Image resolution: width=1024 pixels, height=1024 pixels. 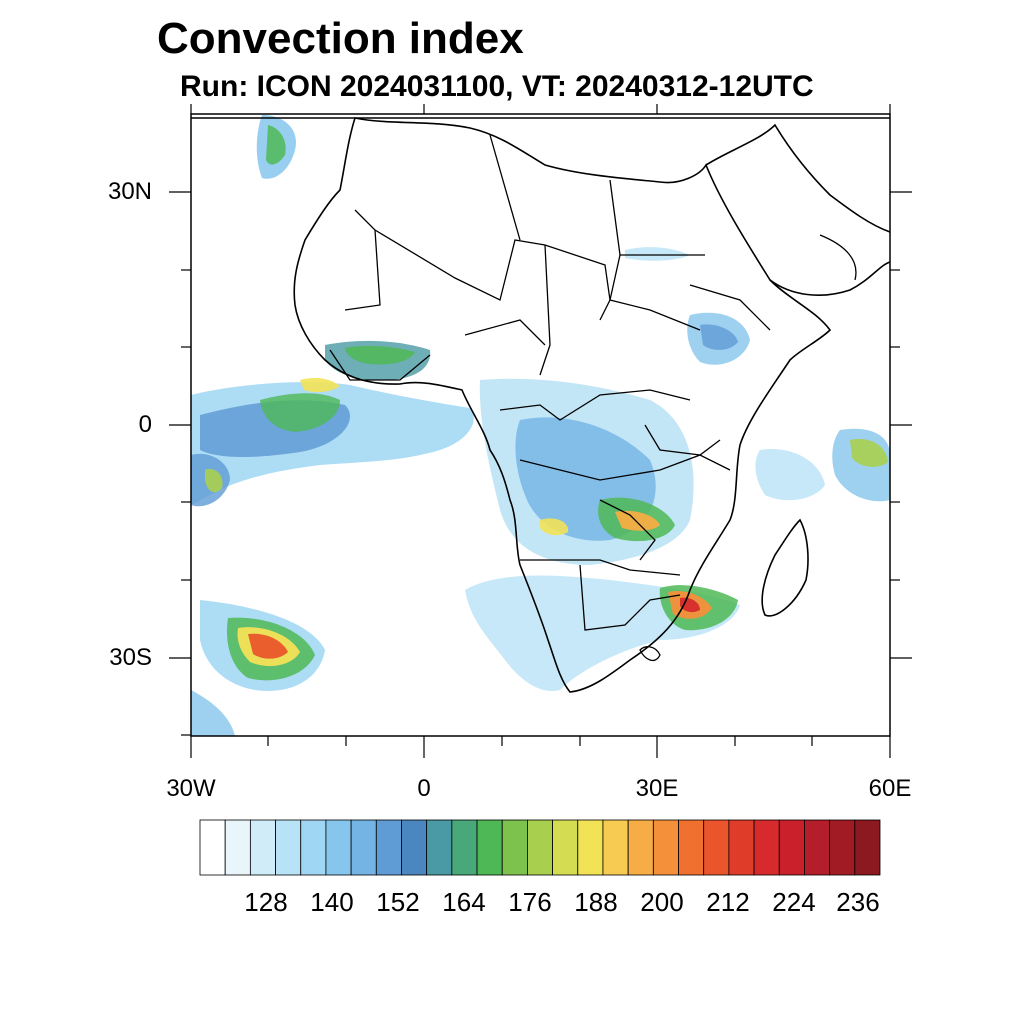 I want to click on lat-label-30n: 30N, so click(x=129, y=191).